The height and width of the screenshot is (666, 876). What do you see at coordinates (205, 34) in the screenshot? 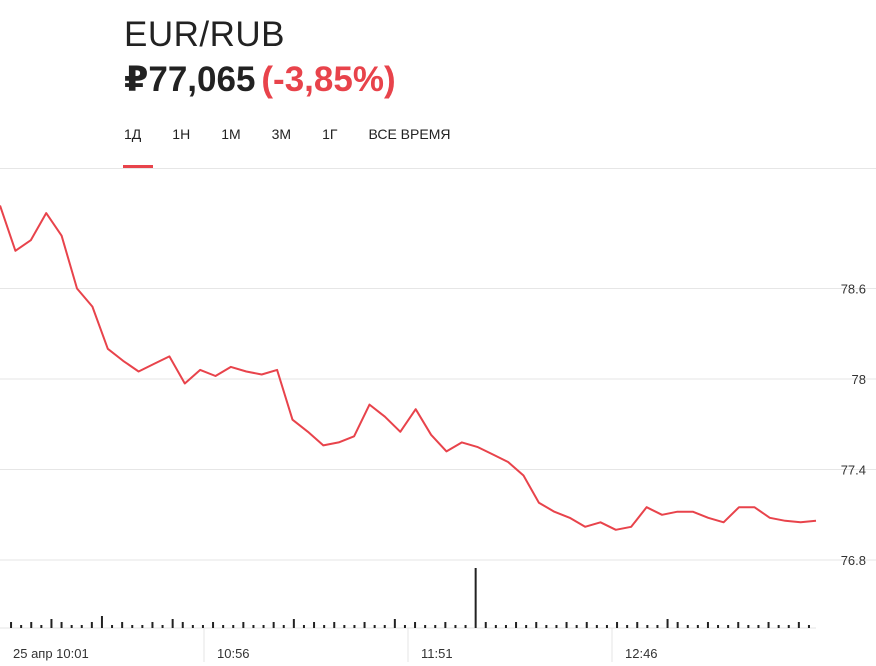
I see `currency-pair-title: EUR/RUB` at bounding box center [205, 34].